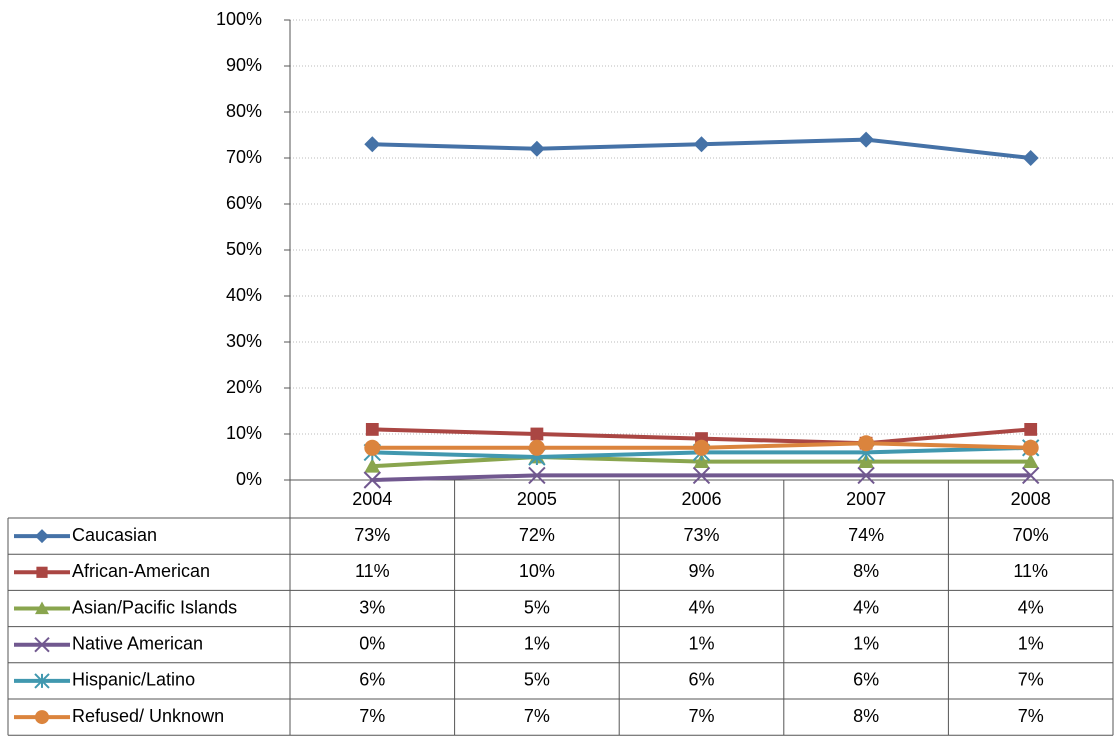  I want to click on y-tick-label: 30%, so click(244, 341).